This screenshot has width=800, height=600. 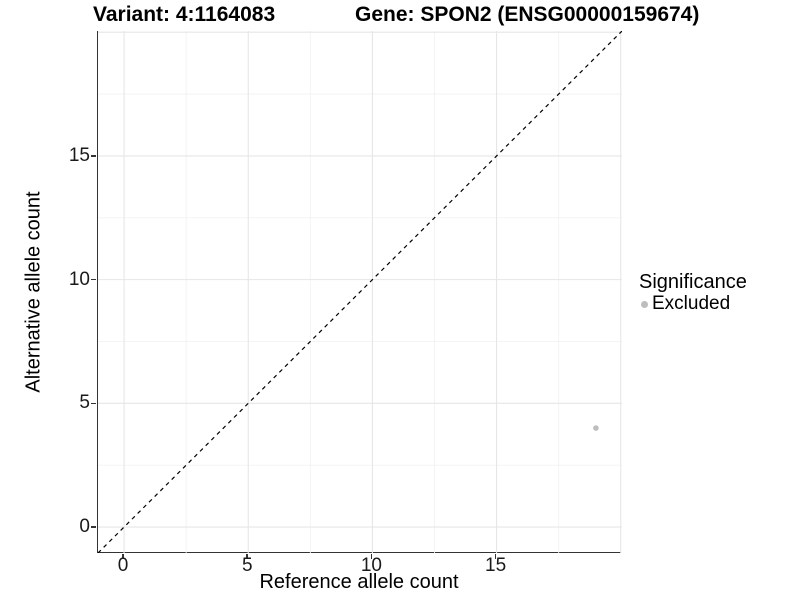 What do you see at coordinates (371, 565) in the screenshot?
I see `x-tick-label: 10` at bounding box center [371, 565].